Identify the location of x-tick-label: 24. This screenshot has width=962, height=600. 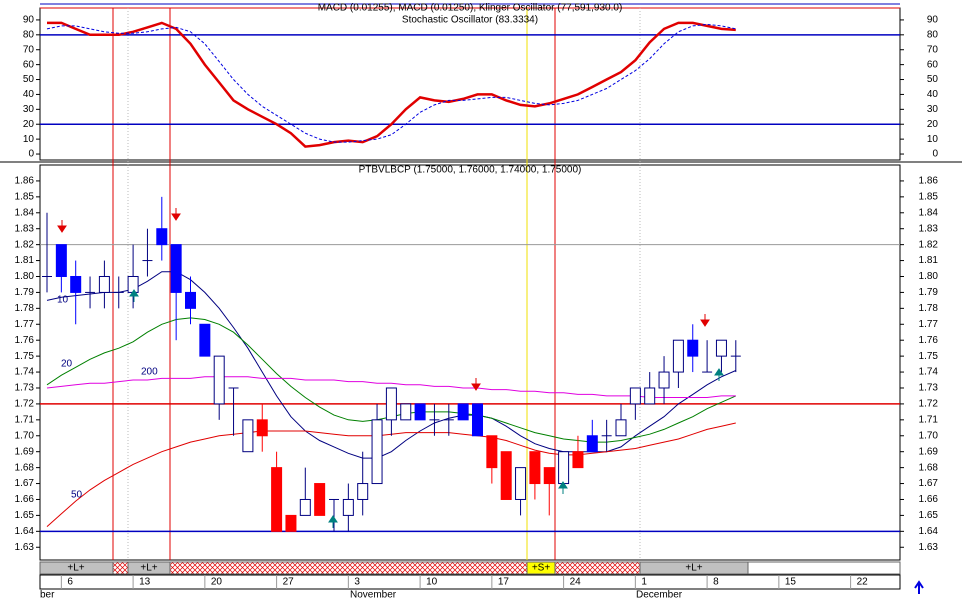
(576, 582).